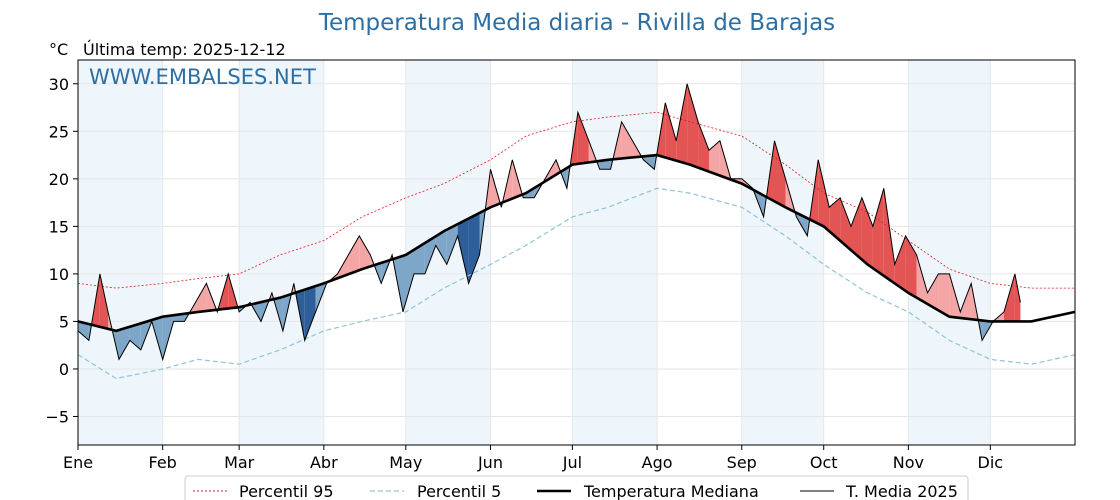 The image size is (1120, 500). Describe the element at coordinates (533, 458) in the screenshot. I see `x-axis: Ene Feb Mar Abr May Jun Jul Ago Sep Oct Nov Dic` at that location.